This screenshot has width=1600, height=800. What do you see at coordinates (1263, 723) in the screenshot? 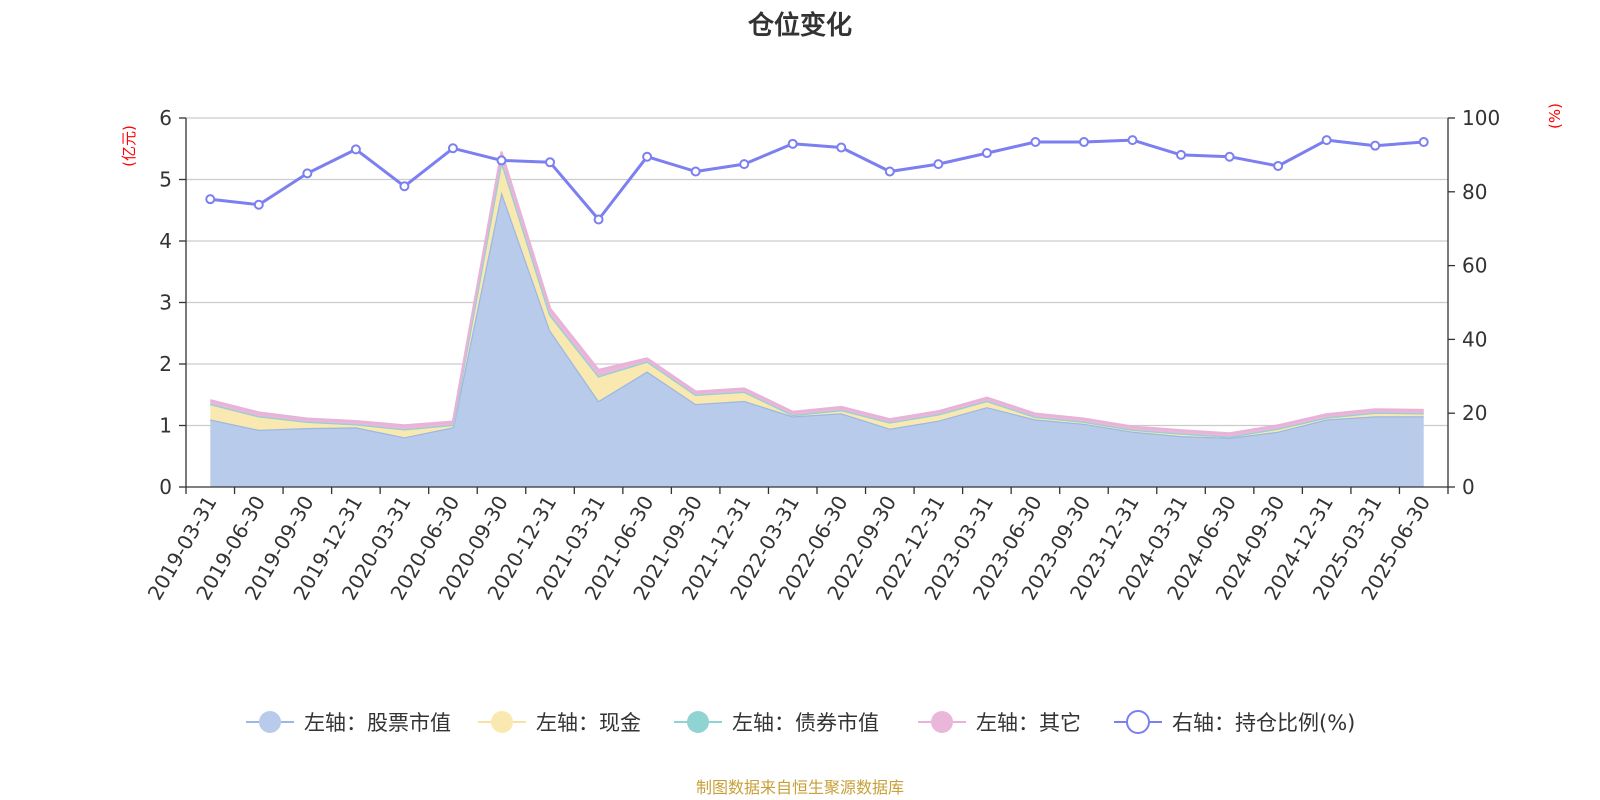
I see `legend-label: 右轴：持仓比例(%)` at bounding box center [1263, 723].